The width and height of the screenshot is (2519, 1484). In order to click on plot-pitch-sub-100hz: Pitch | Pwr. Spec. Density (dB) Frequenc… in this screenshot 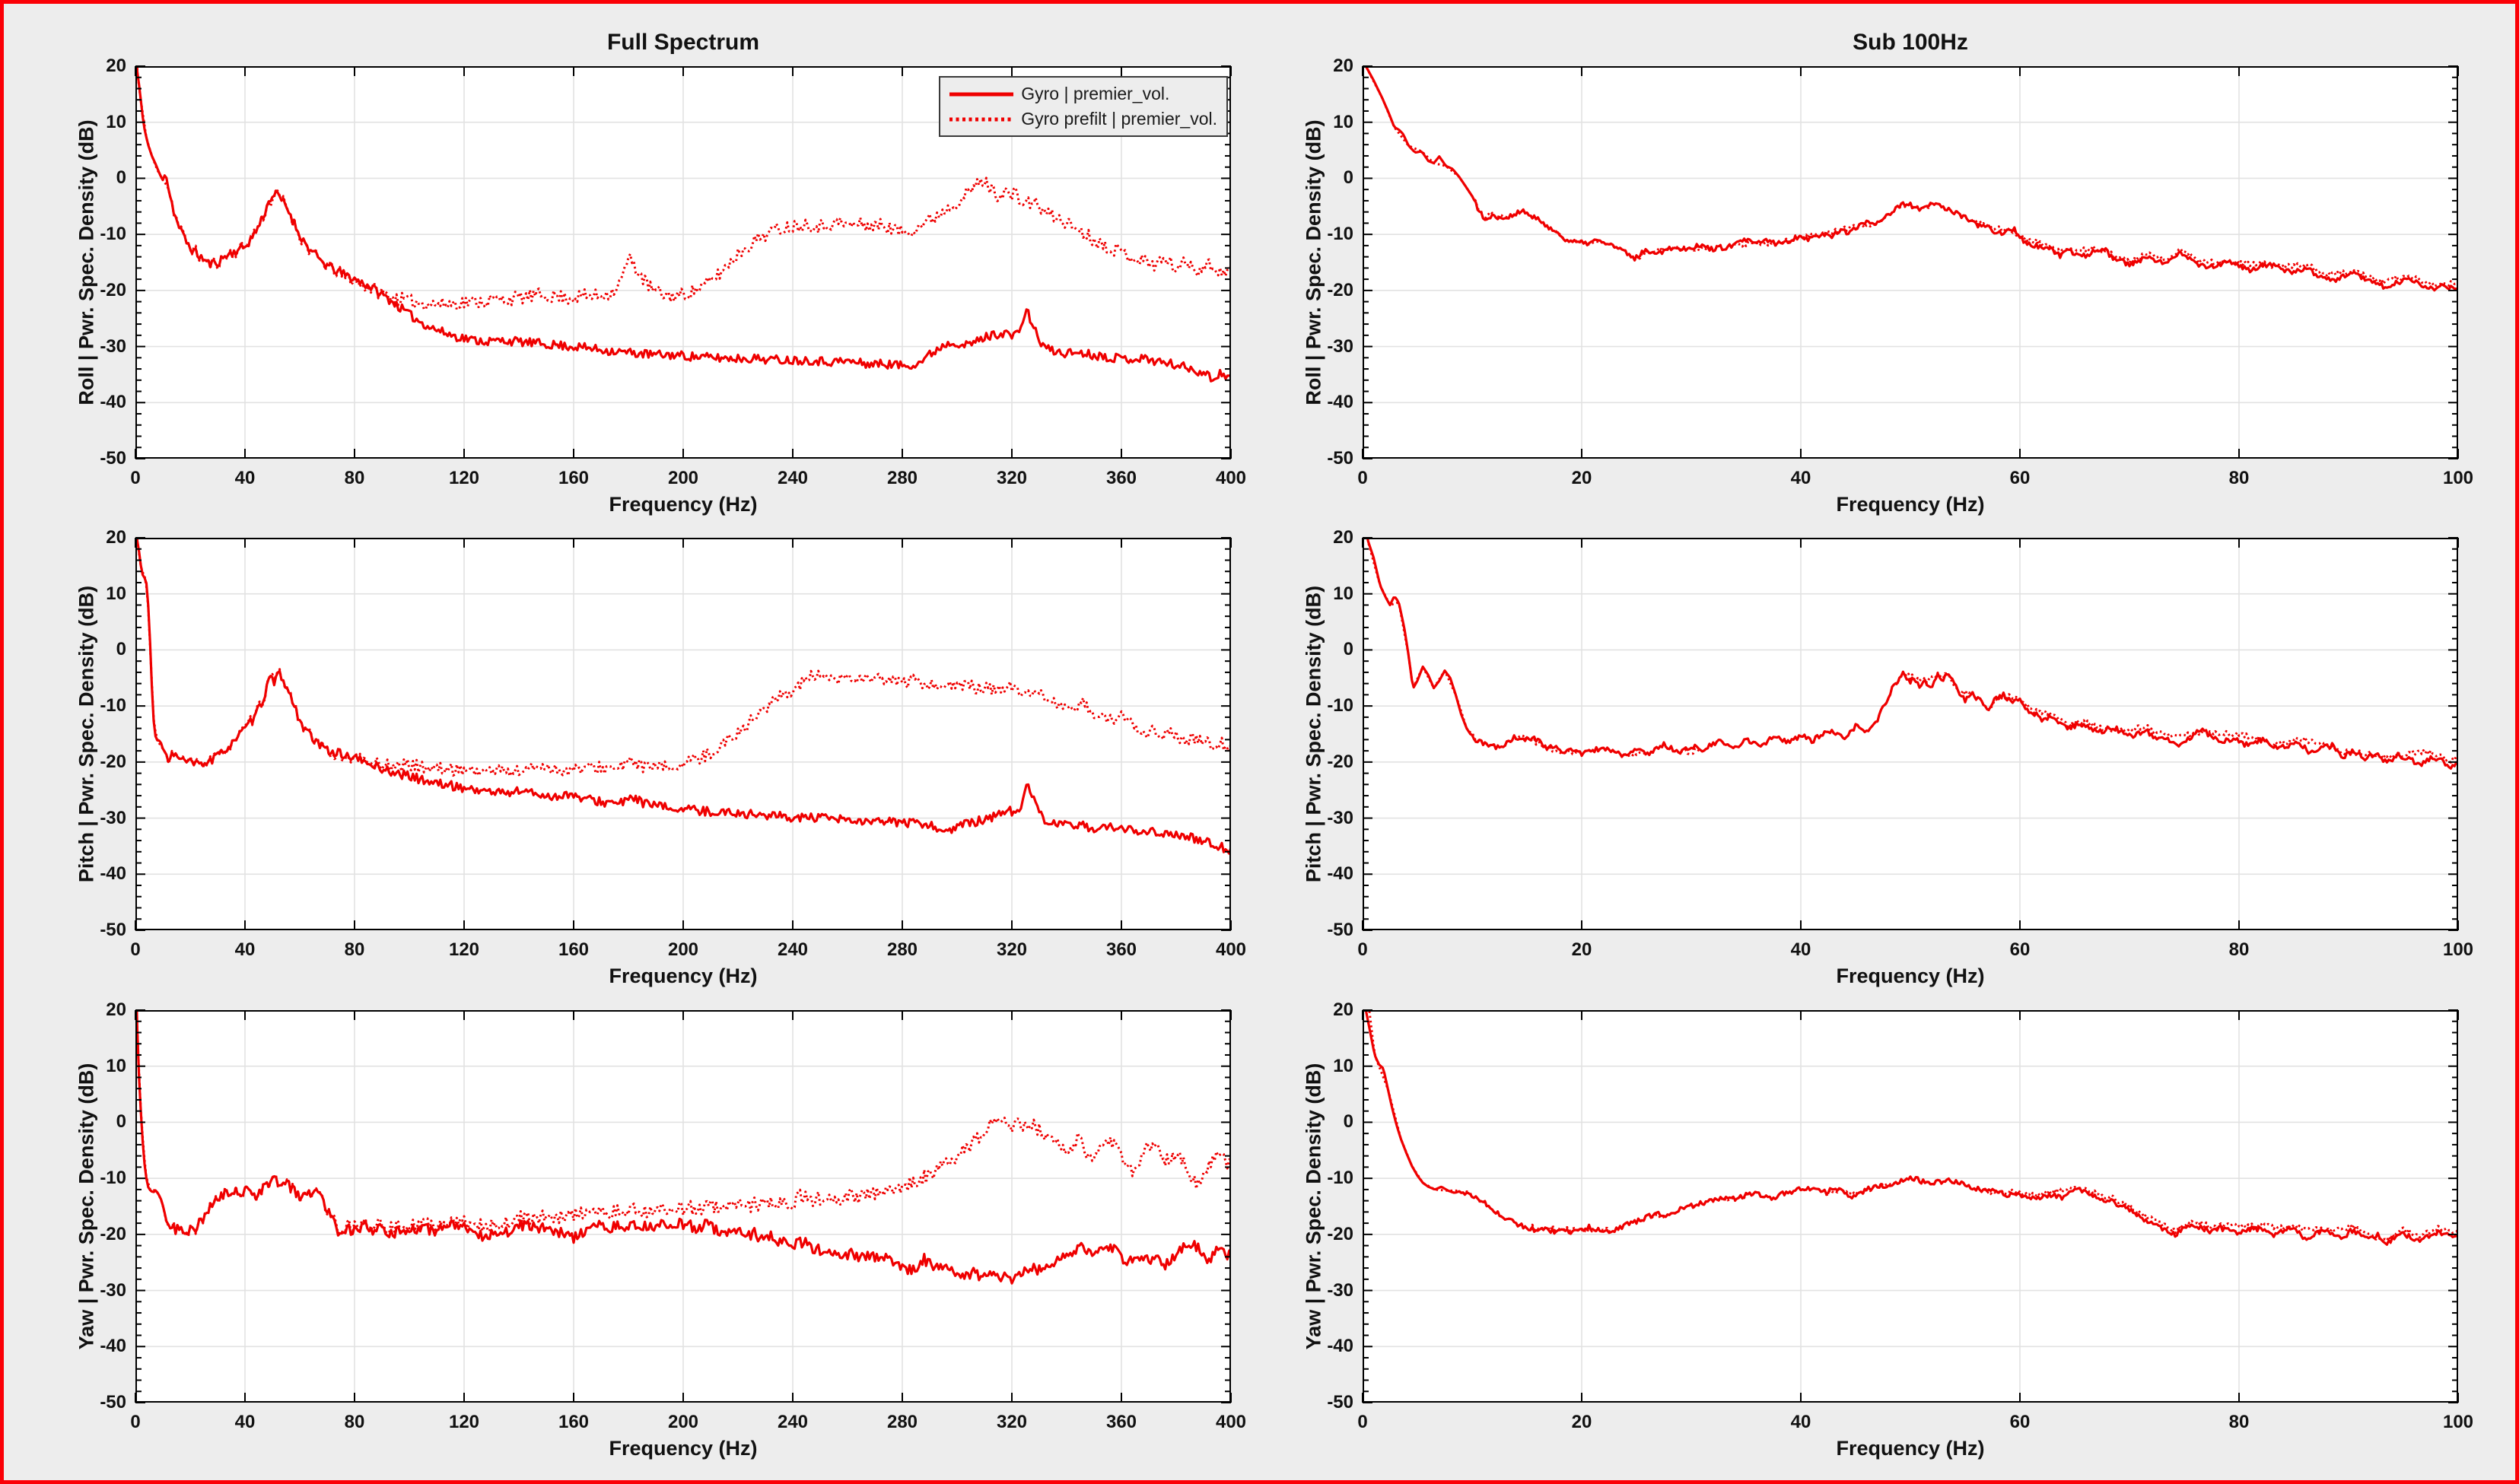, I will do `click(1888, 757)`.